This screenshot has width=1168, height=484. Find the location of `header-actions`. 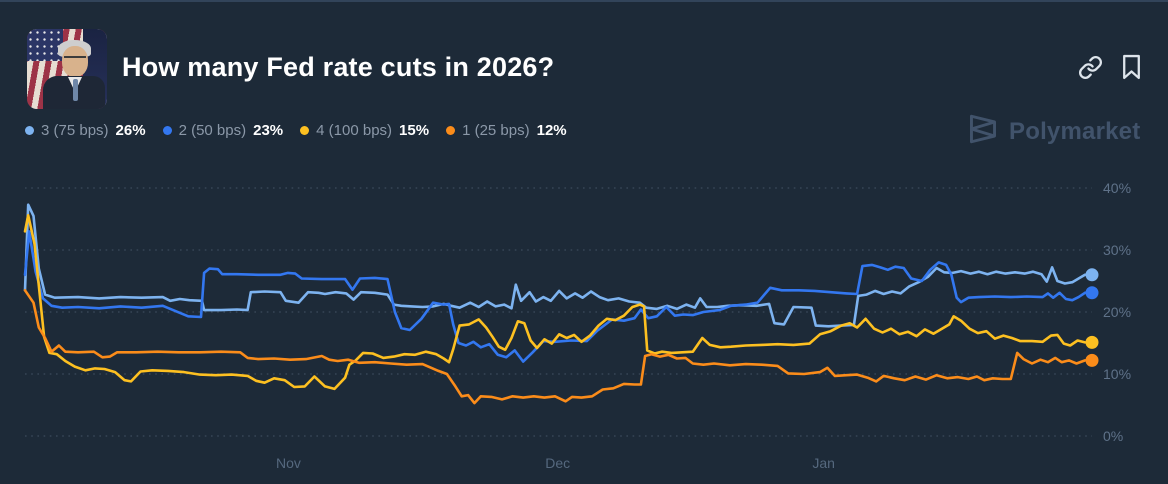

header-actions is located at coordinates (1110, 67).